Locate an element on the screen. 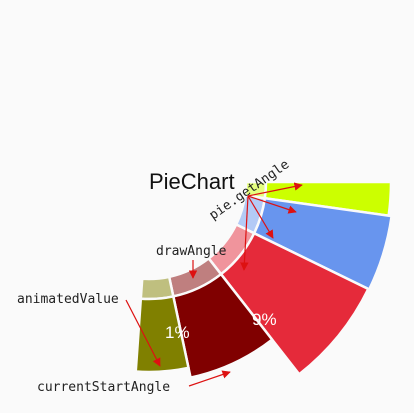 The image size is (414, 413). current-start-angle-label: currentStartAngle is located at coordinates (103, 387).